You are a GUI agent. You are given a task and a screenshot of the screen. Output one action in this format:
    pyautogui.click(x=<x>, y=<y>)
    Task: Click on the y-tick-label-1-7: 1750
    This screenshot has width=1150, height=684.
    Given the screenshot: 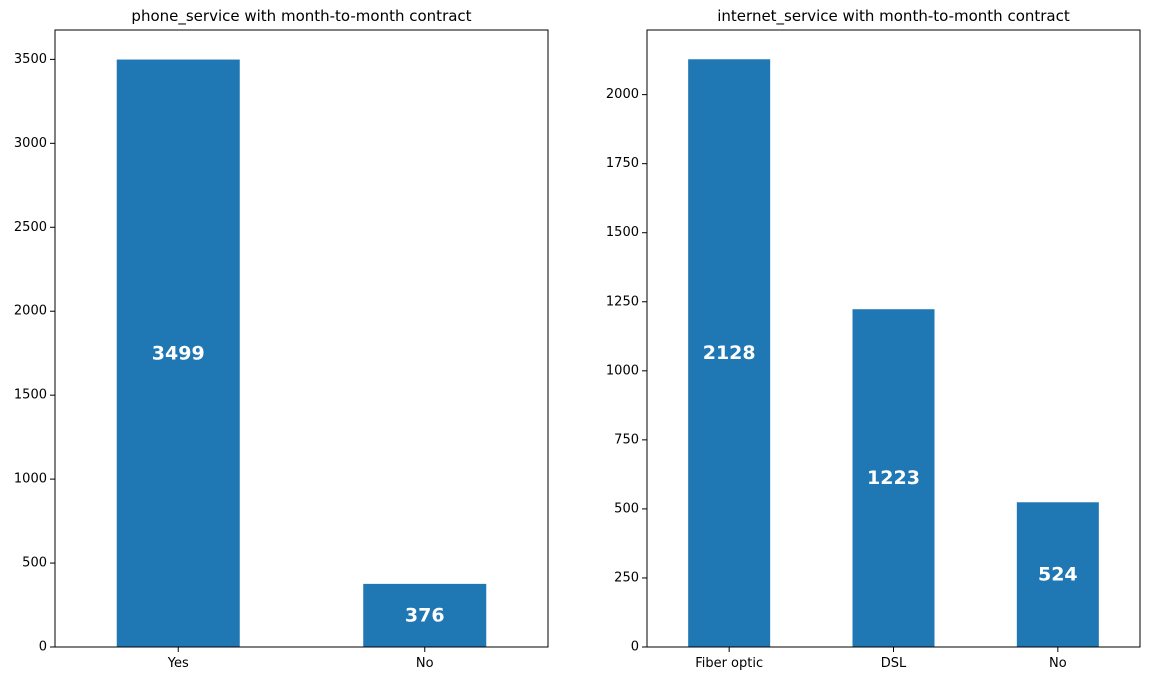 What is the action you would take?
    pyautogui.click(x=622, y=163)
    